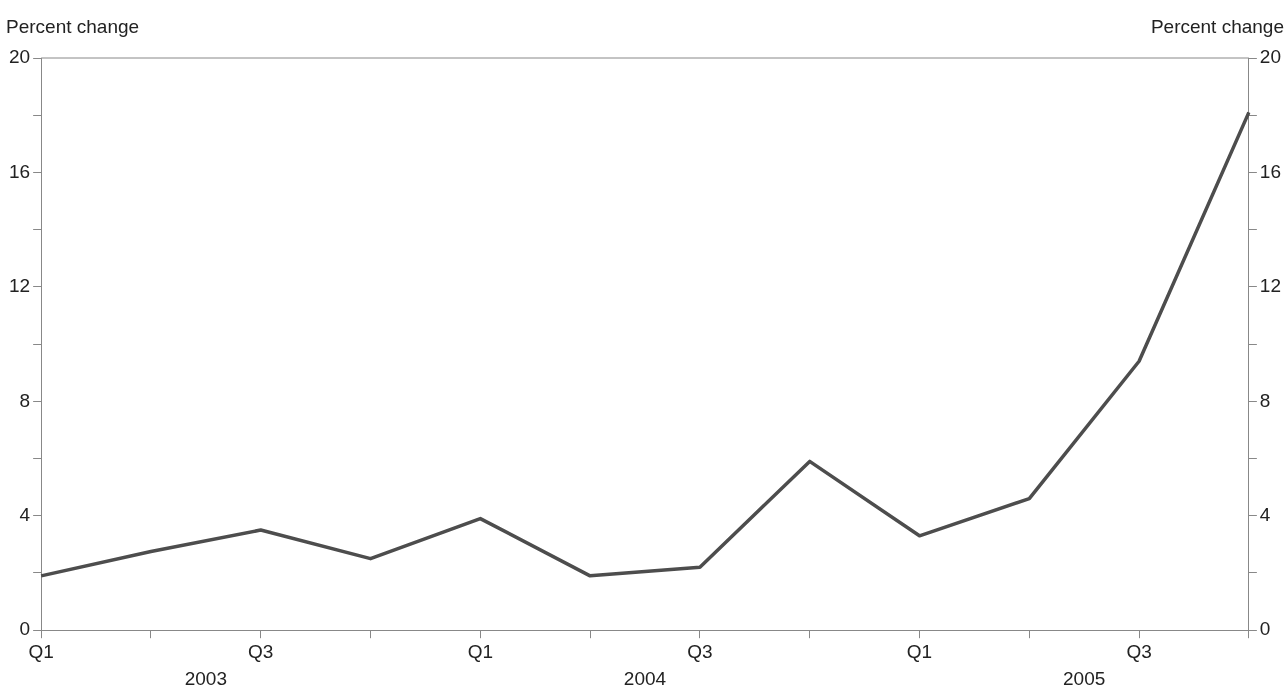 The image size is (1288, 697). What do you see at coordinates (73, 27) in the screenshot?
I see `y-axis-title: Percent change` at bounding box center [73, 27].